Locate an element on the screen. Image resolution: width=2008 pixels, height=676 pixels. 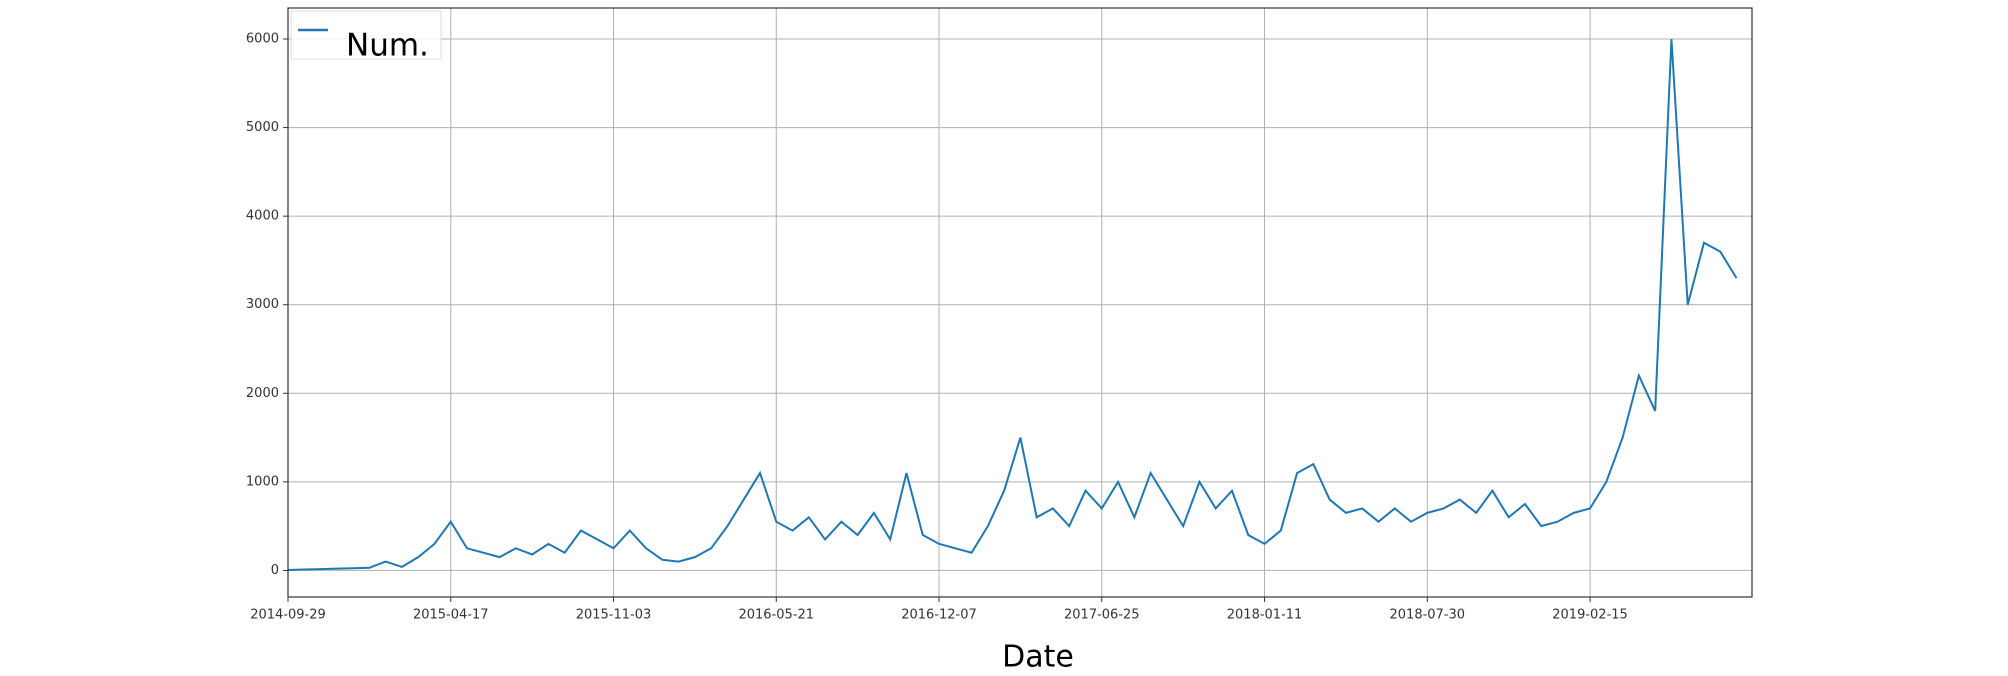
y-tick-label: 0 is located at coordinates (275, 570).